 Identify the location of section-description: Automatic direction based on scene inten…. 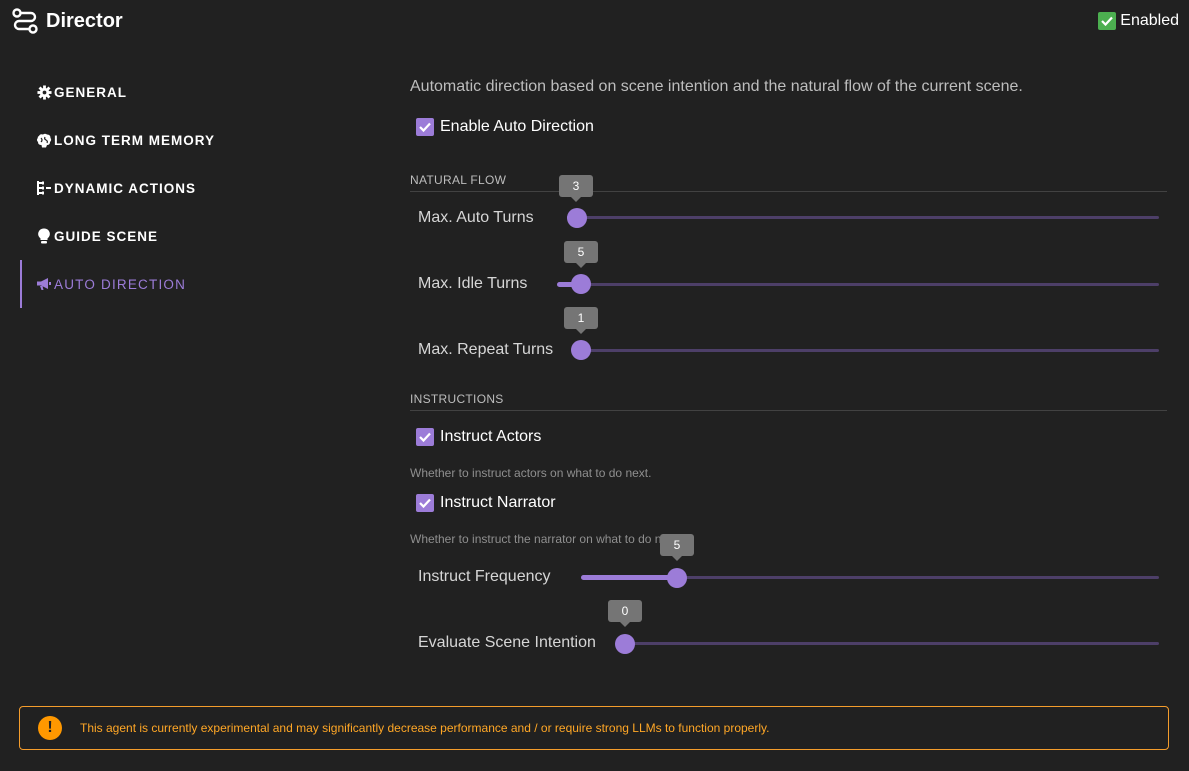
(716, 86).